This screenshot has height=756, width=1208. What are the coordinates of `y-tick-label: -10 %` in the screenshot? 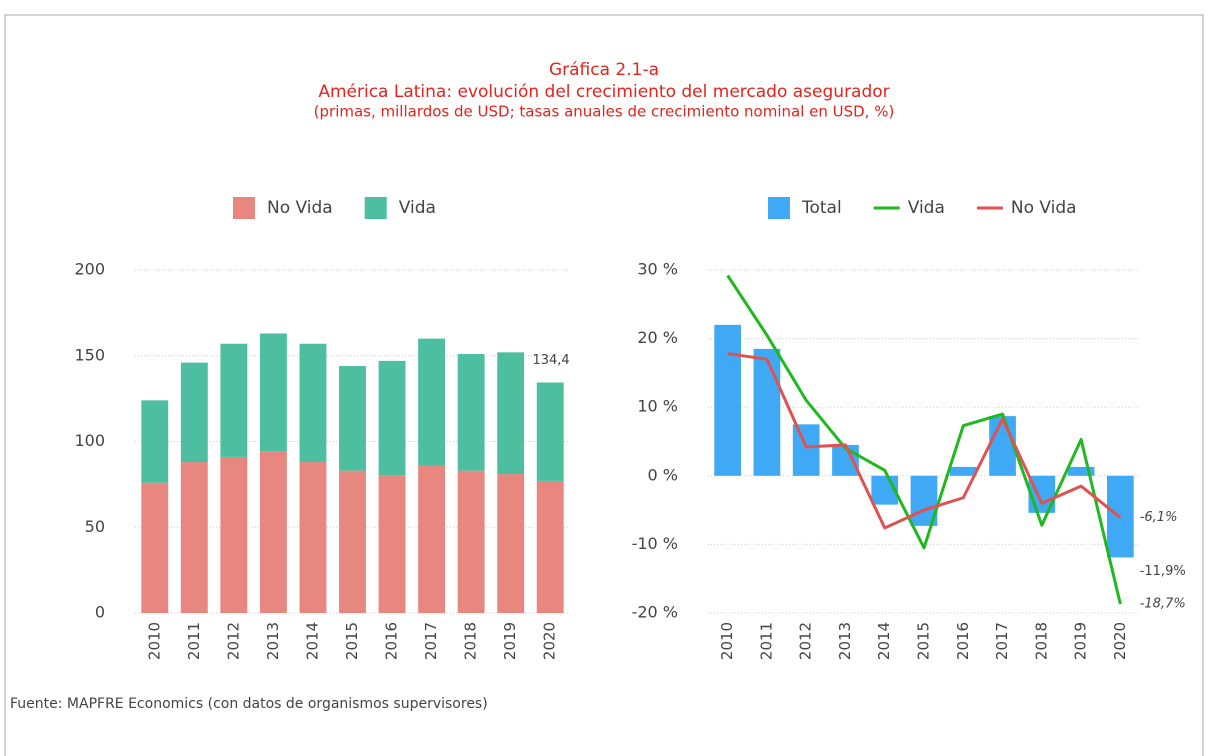 It's located at (655, 543).